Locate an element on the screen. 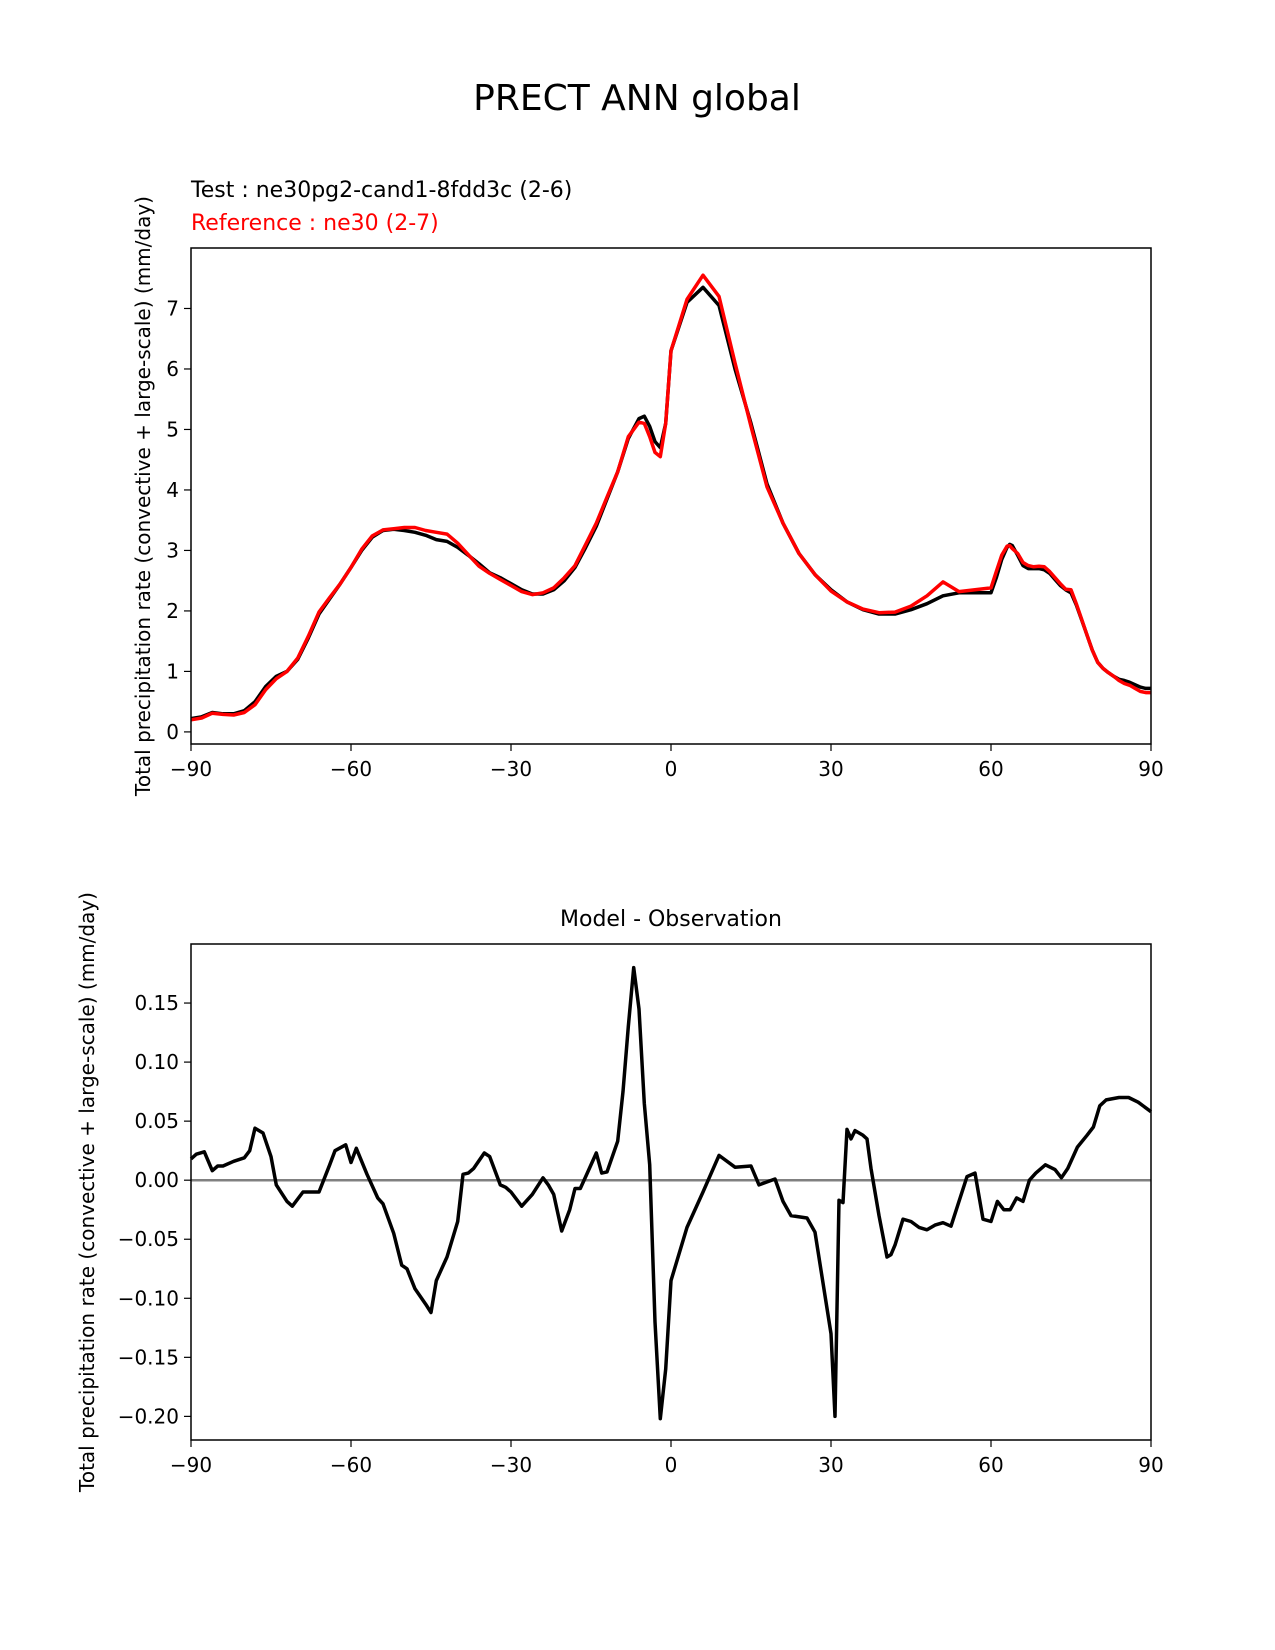 The height and width of the screenshot is (1650, 1275). bottom-ytick-label: −0.20 is located at coordinates (148, 1416).